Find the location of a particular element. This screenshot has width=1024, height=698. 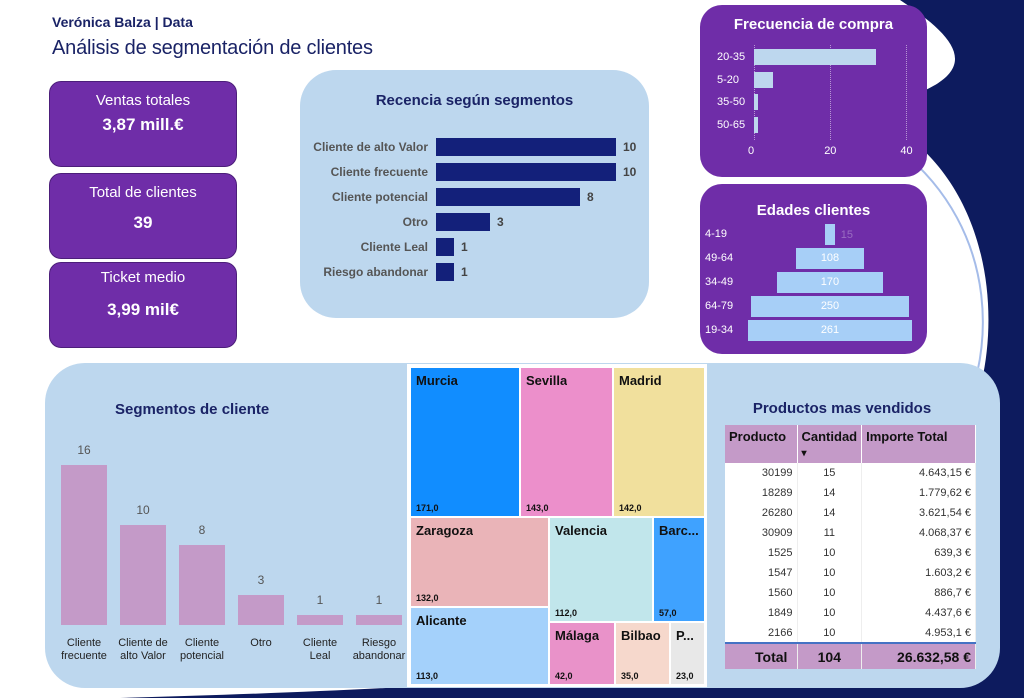

table-row: 1849 10 4.437,6 € is located at coordinates (850, 613).